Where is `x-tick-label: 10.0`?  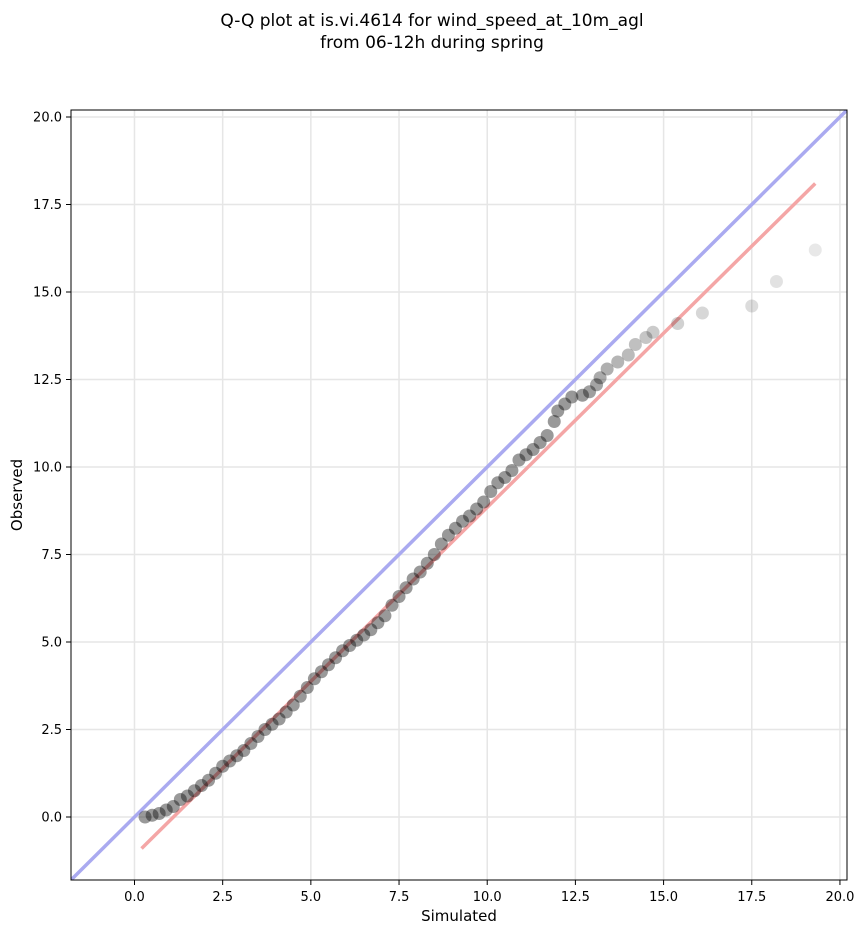 x-tick-label: 10.0 is located at coordinates (487, 897).